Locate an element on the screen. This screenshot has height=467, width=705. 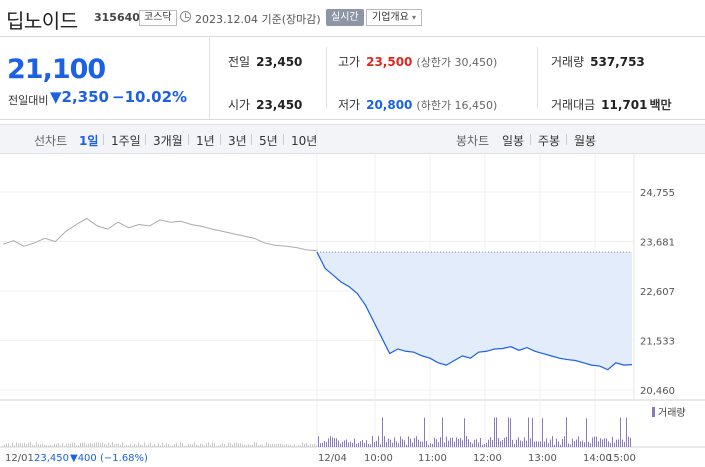
change-value: ▼2,350 is located at coordinates (79, 97).